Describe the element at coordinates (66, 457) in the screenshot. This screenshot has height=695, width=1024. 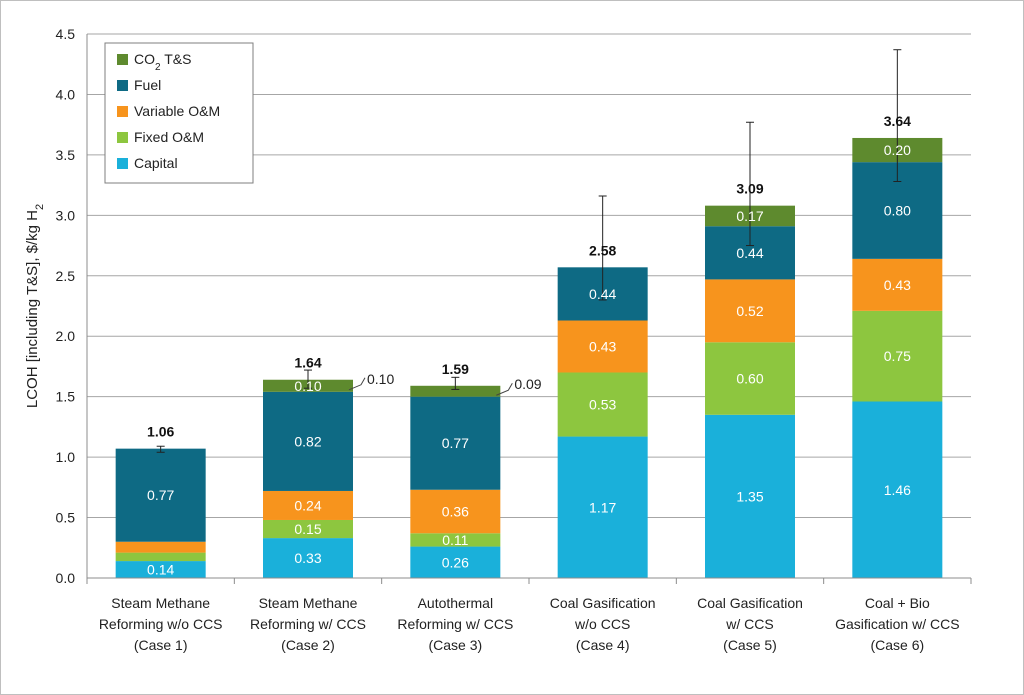
I see `y-tick-label: 1.0` at that location.